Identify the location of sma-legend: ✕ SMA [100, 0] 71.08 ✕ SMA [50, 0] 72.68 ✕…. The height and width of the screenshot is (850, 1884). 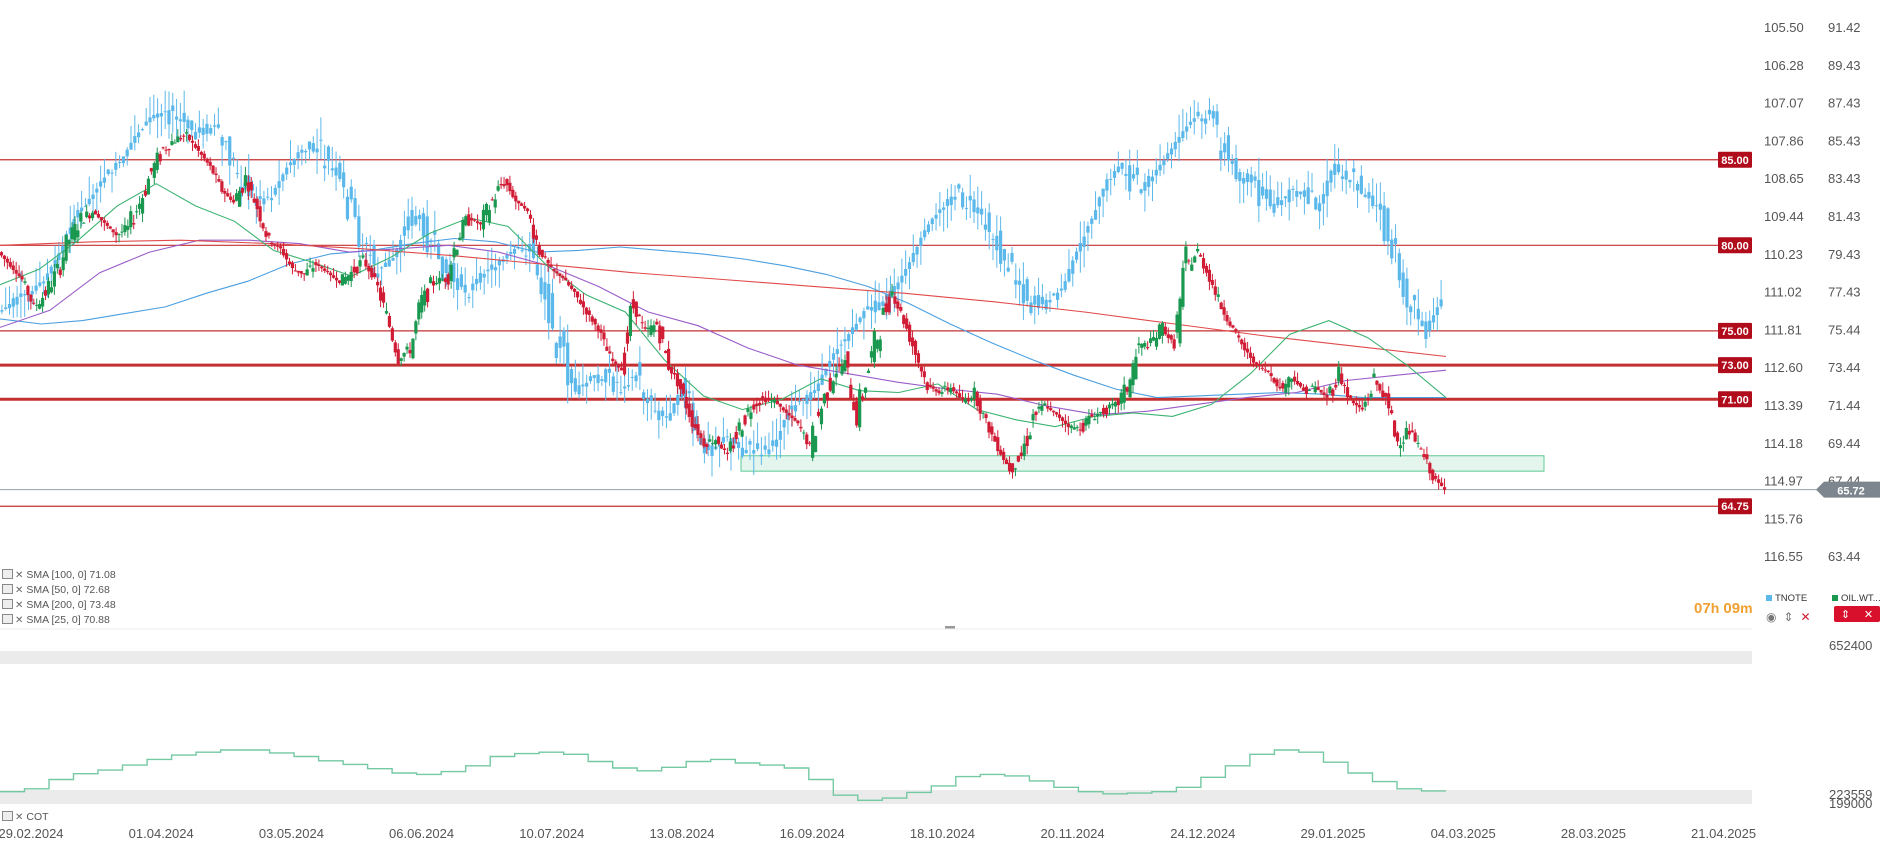
(59, 598).